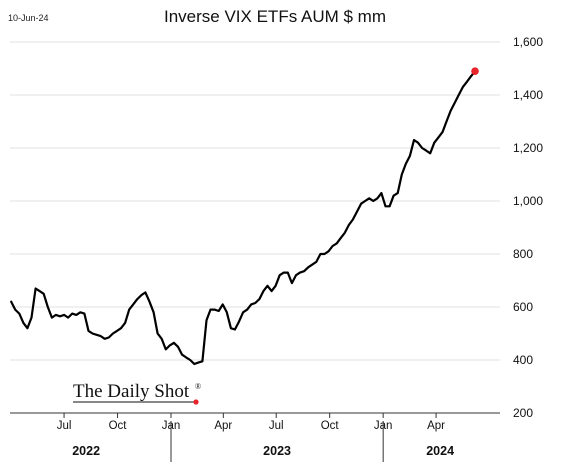 This screenshot has width=564, height=475. Describe the element at coordinates (528, 227) in the screenshot. I see `y-axis: 1,600 1,400 1,200 1,000 800 600 400 200` at that location.